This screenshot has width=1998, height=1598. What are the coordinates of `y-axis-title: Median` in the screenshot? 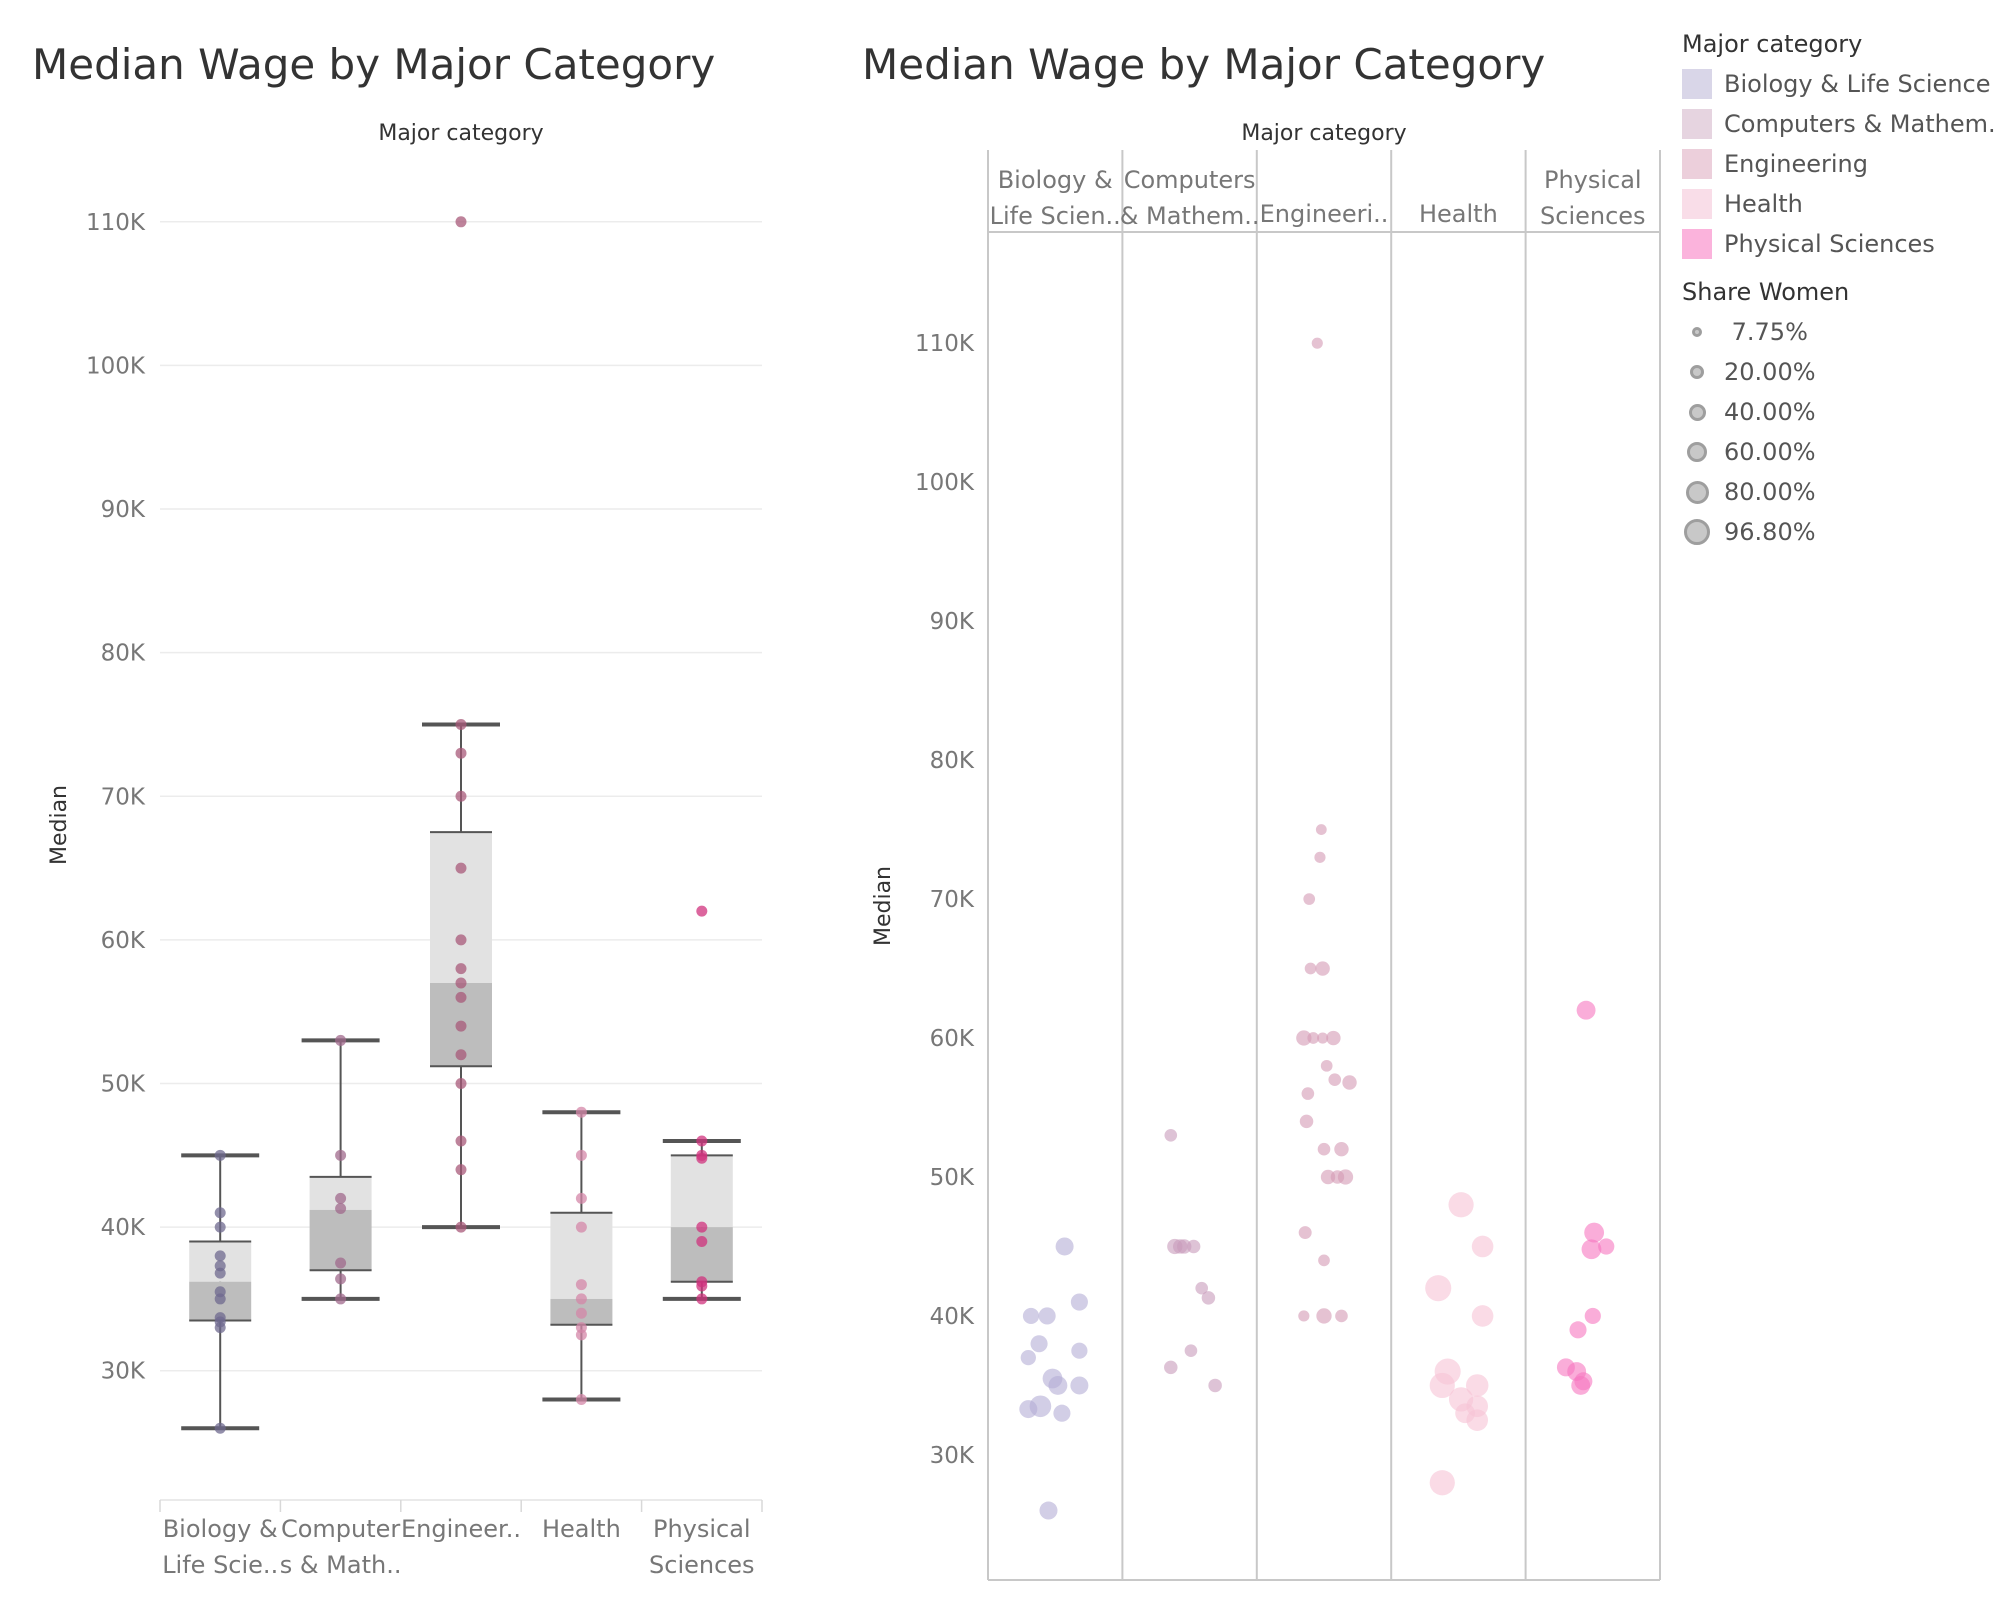 It's located at (883, 906).